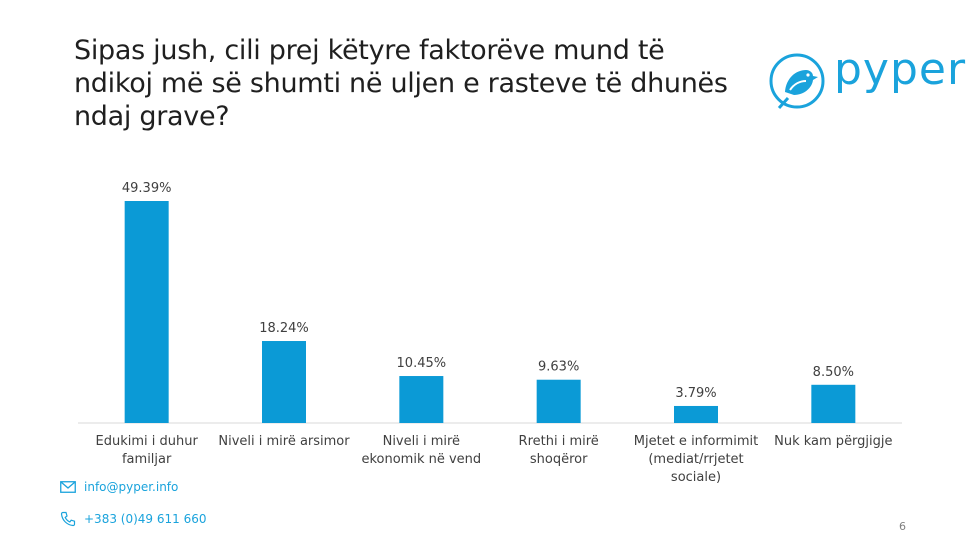 This screenshot has width=980, height=551. What do you see at coordinates (833, 441) in the screenshot?
I see `category-label: Nuk kam përgjigje` at bounding box center [833, 441].